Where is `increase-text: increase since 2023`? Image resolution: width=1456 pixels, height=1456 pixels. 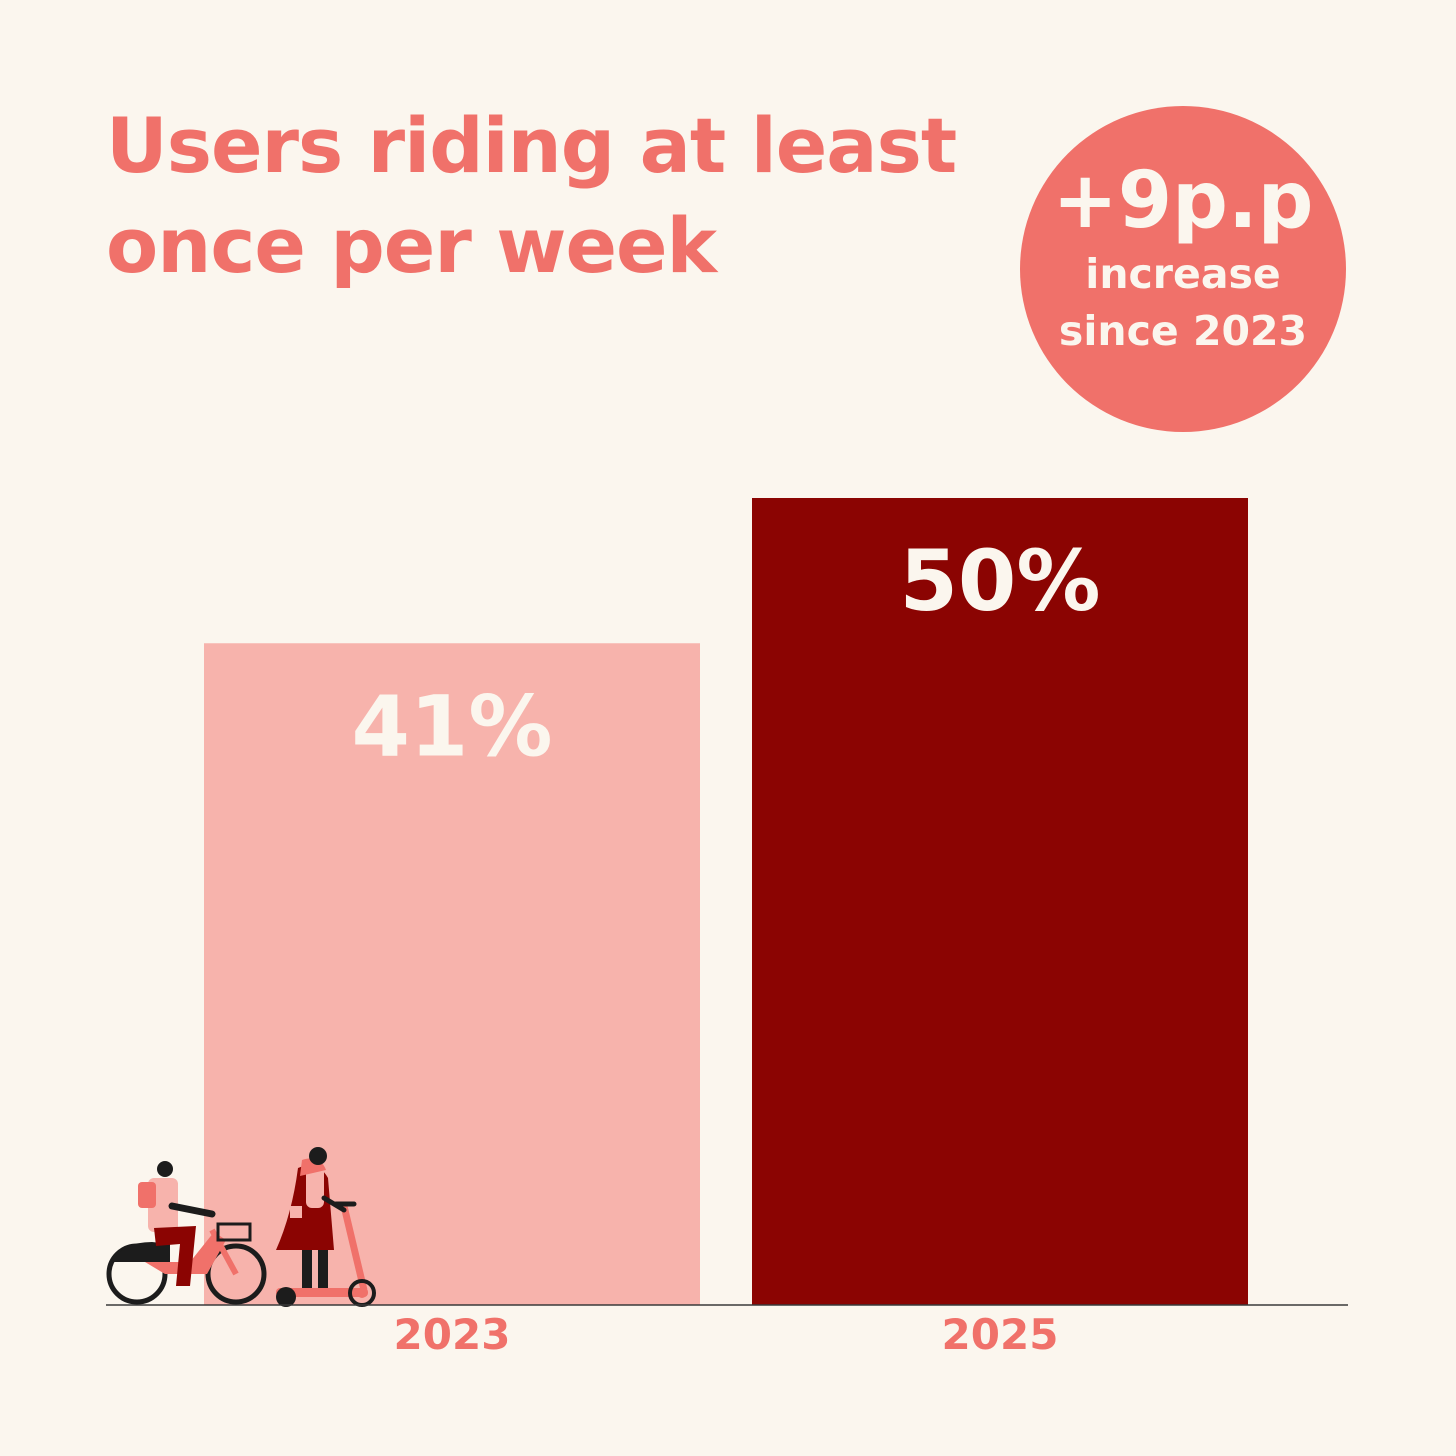
increase-text: increase since 2023 is located at coordinates (1183, 302).